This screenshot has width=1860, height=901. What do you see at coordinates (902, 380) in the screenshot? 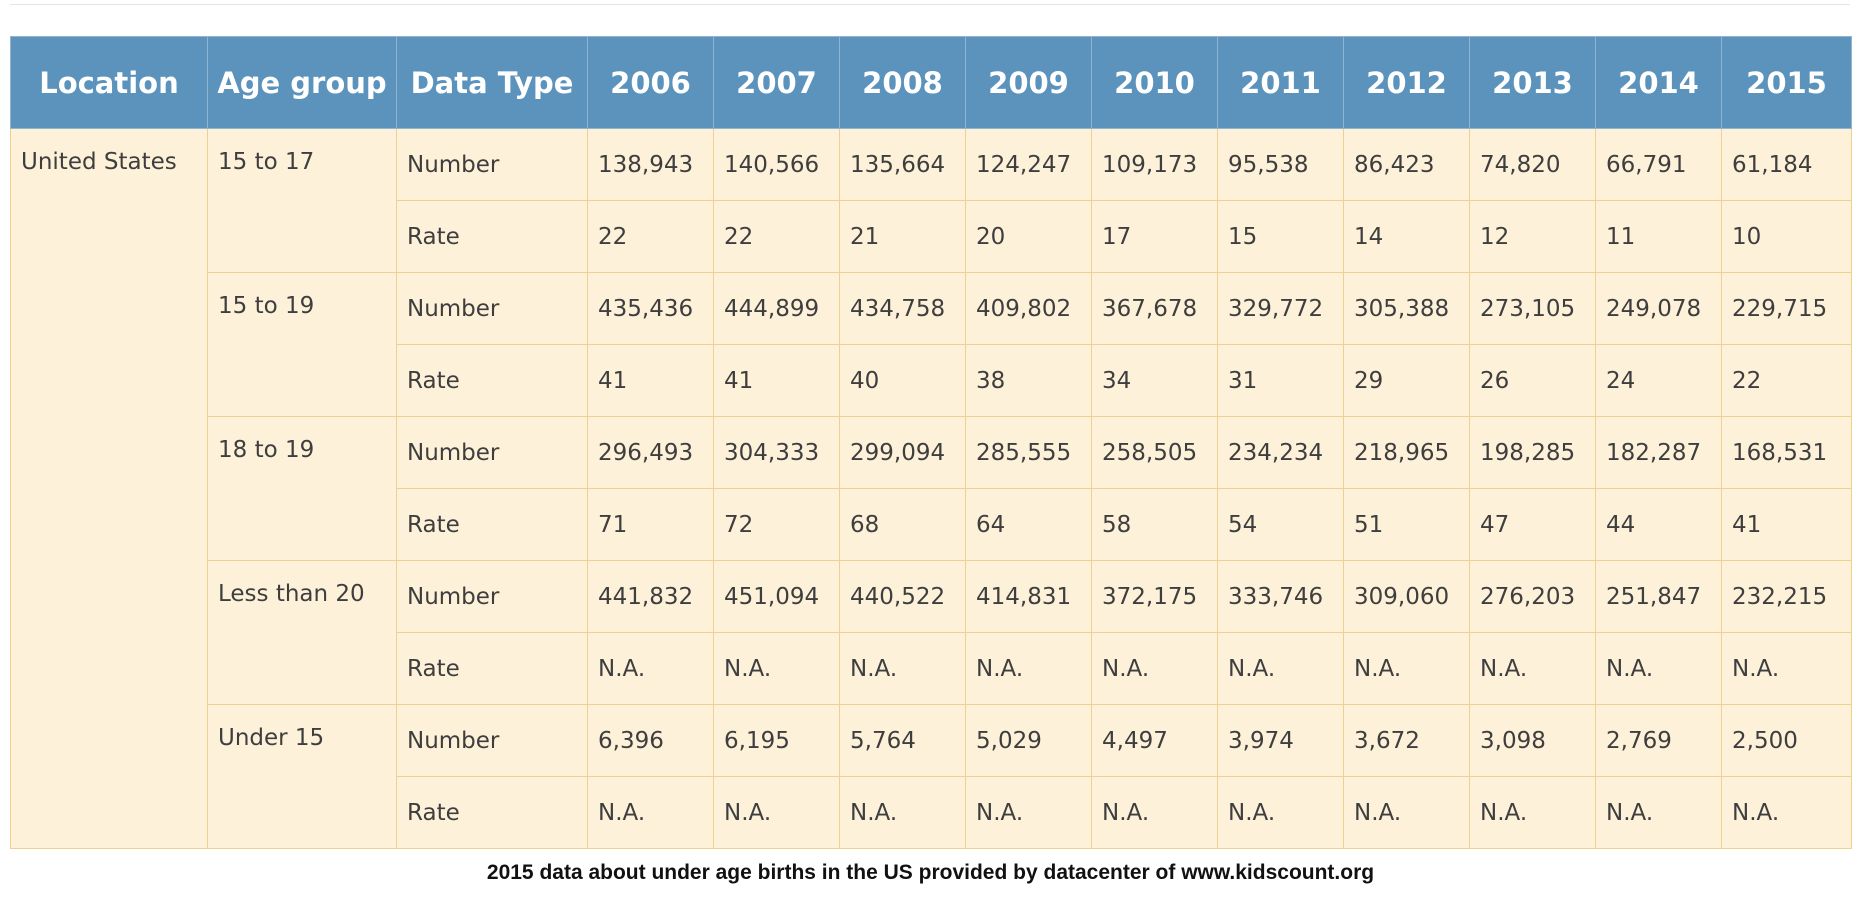
I see `value-cell: 40` at bounding box center [902, 380].